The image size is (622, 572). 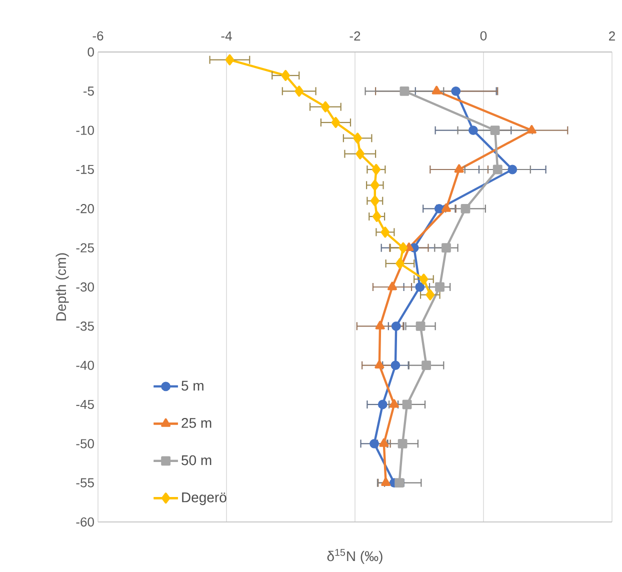 I want to click on x-tick-label: 0, so click(x=483, y=35).